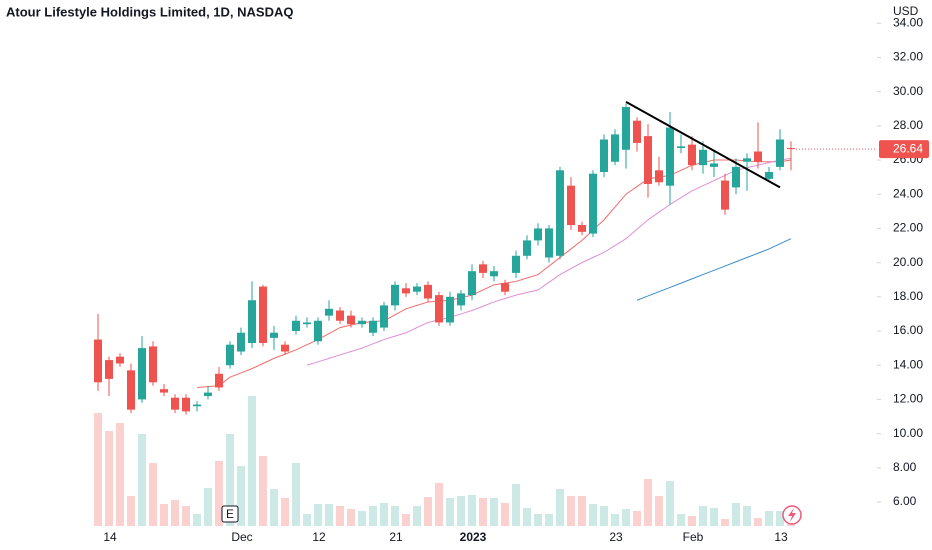  I want to click on y-tick-label: 24.00, so click(908, 193).